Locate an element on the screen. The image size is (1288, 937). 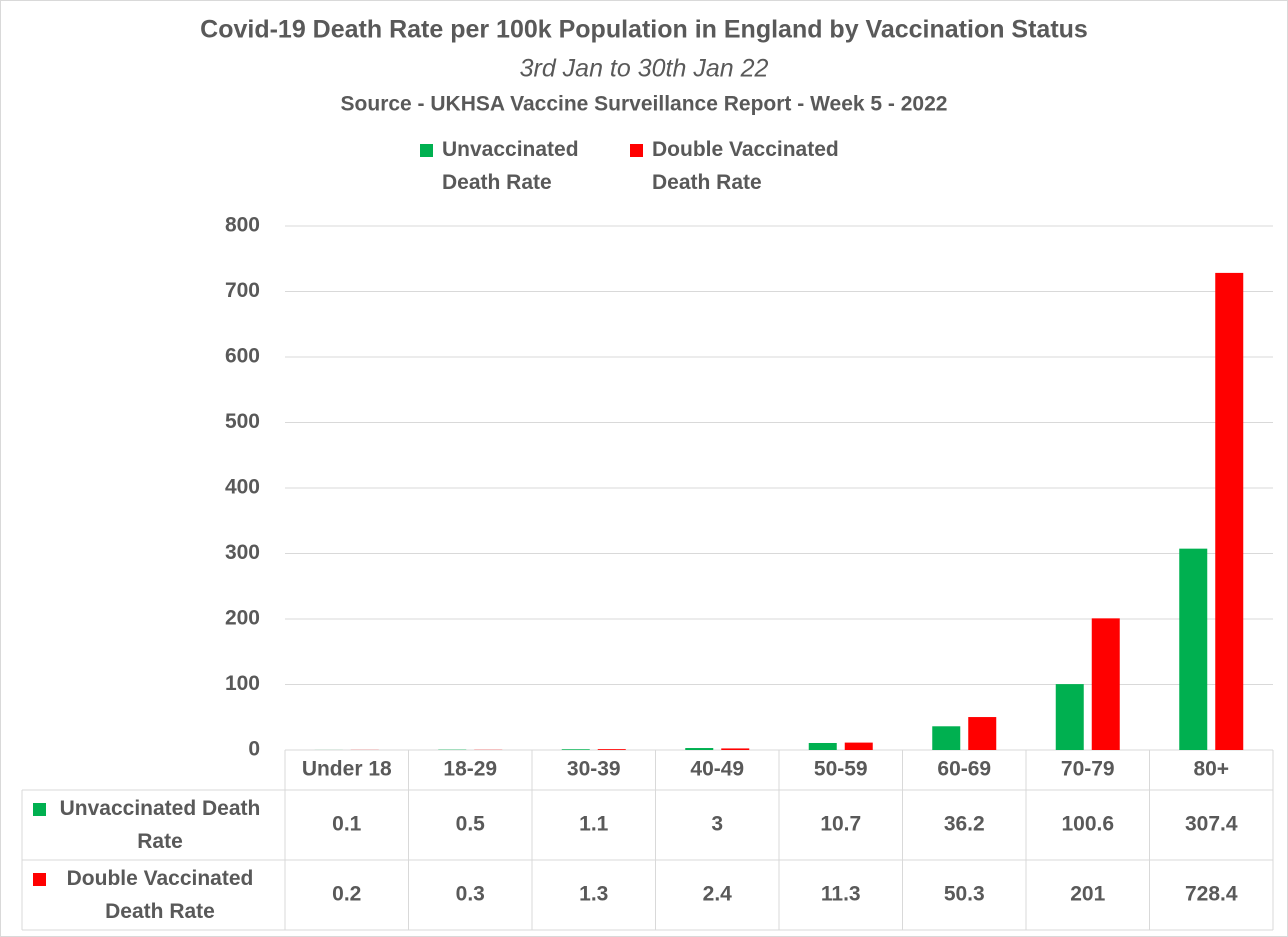
table-value: 2.4 is located at coordinates (718, 894).